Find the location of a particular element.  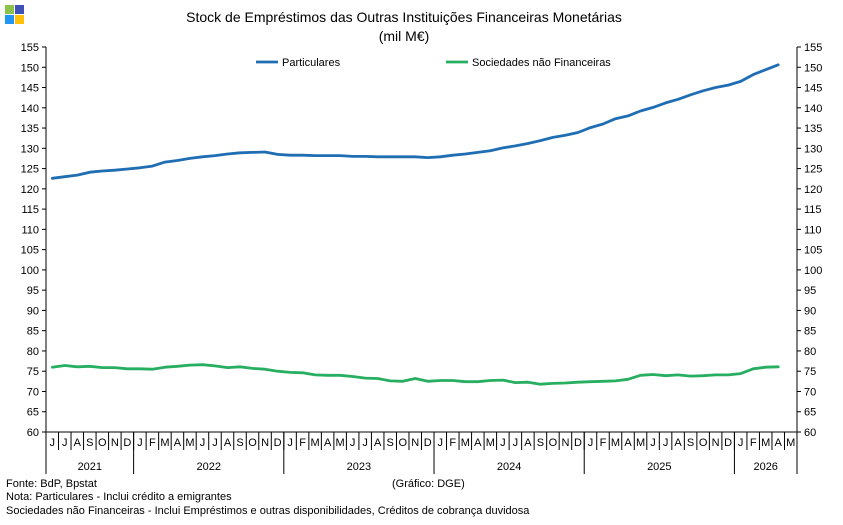

y-tick-label-right: 130 is located at coordinates (813, 149).